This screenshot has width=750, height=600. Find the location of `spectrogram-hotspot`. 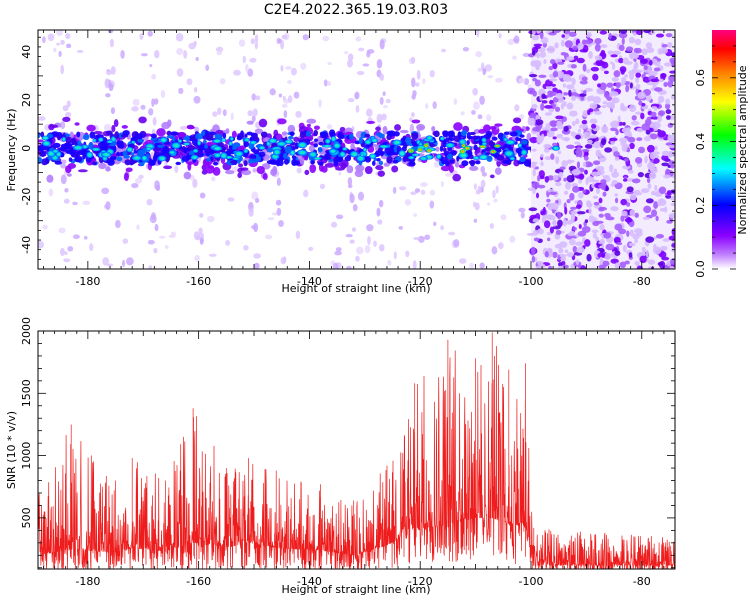

spectrogram-hotspot is located at coordinates (497, 146).